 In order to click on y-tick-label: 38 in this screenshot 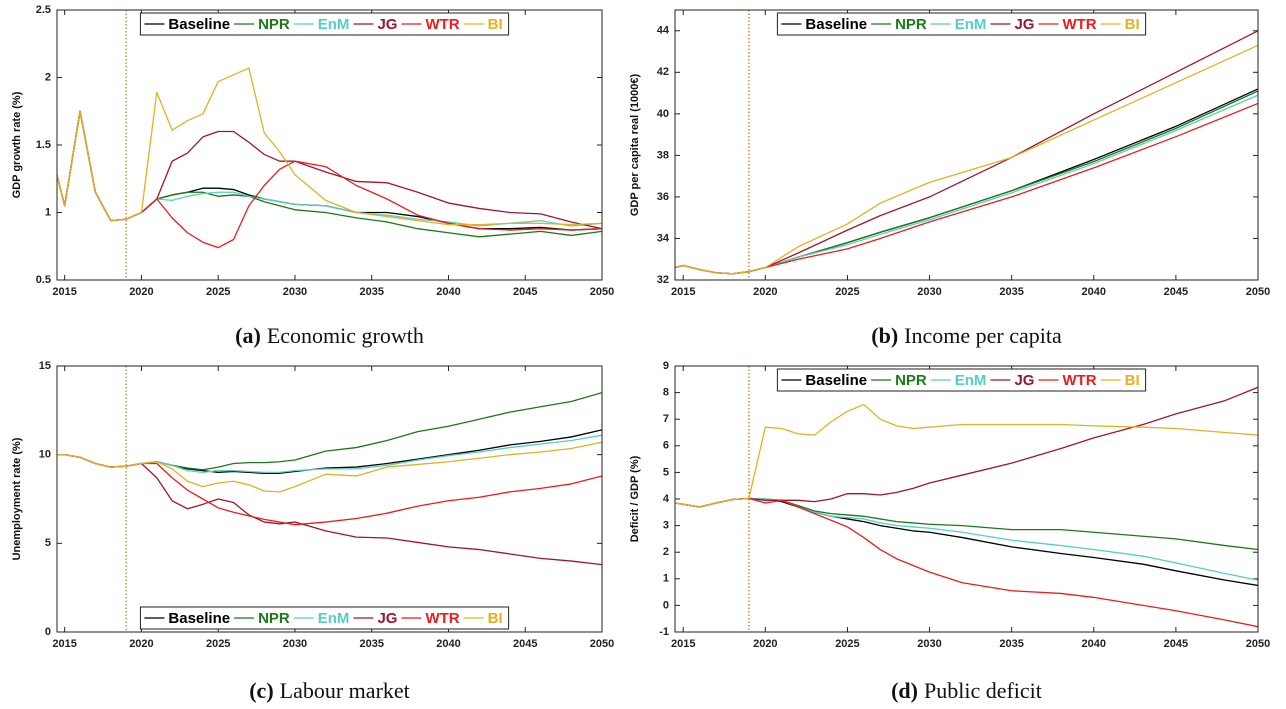, I will do `click(663, 155)`.